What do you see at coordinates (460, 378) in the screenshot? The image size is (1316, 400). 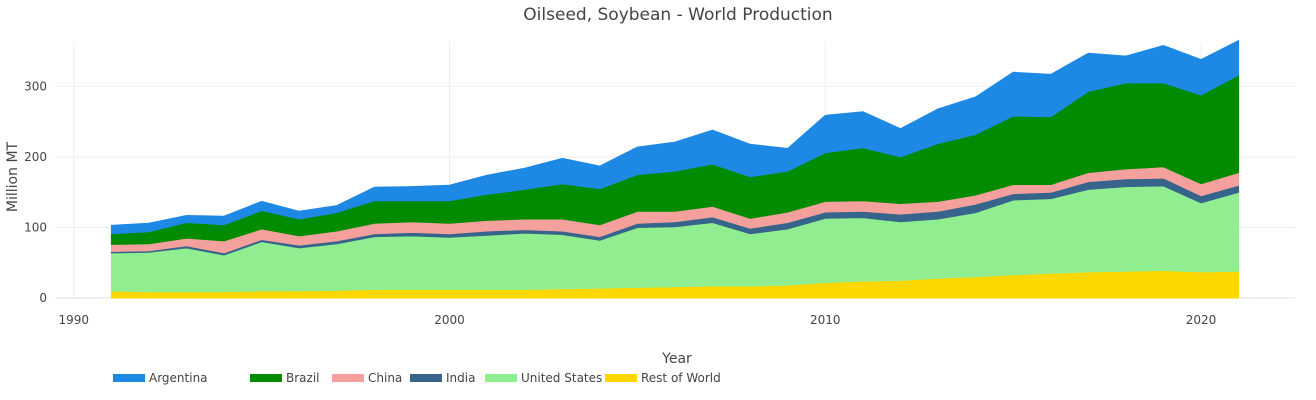 I see `legend-label: India` at bounding box center [460, 378].